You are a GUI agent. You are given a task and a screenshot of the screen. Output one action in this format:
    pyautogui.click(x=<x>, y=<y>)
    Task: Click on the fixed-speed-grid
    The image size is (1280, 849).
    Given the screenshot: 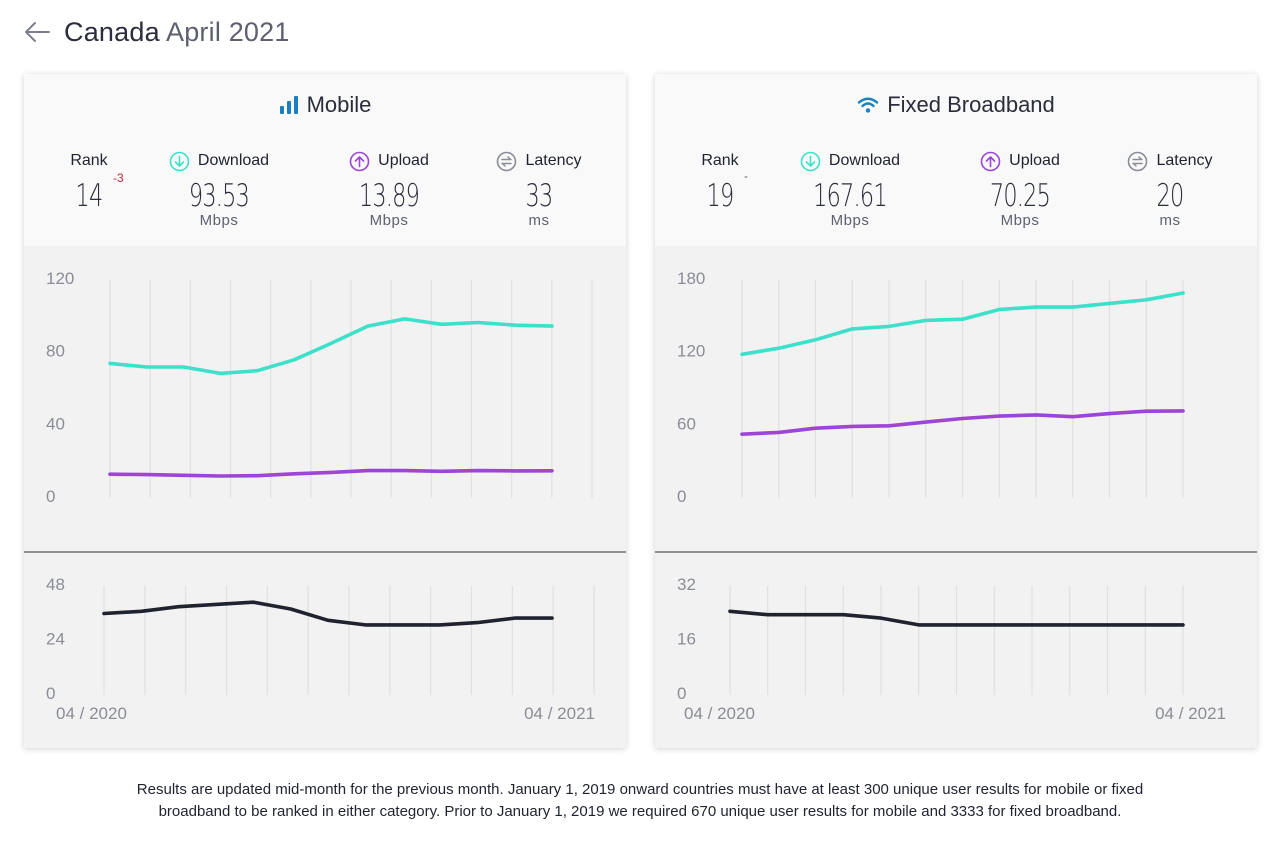 What is the action you would take?
    pyautogui.click(x=962, y=389)
    